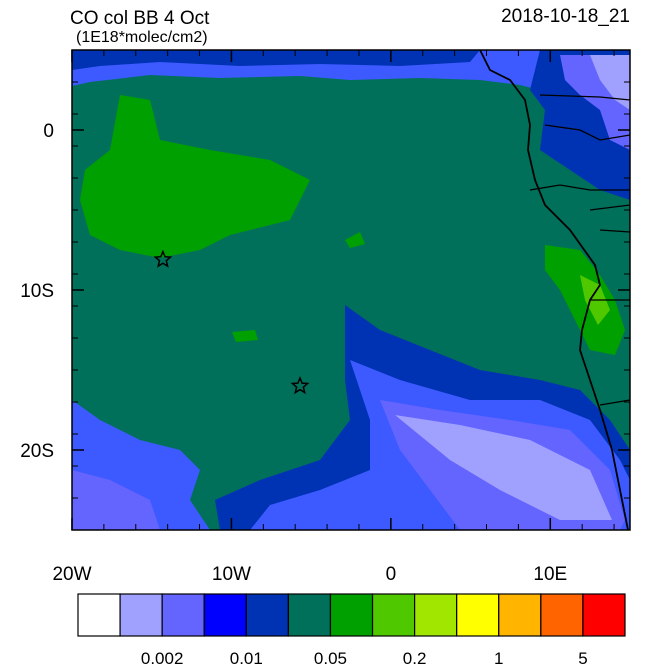 The height and width of the screenshot is (672, 650). Describe the element at coordinates (142, 37) in the screenshot. I see `subtitle: (1E18*molec/cm2)` at that location.